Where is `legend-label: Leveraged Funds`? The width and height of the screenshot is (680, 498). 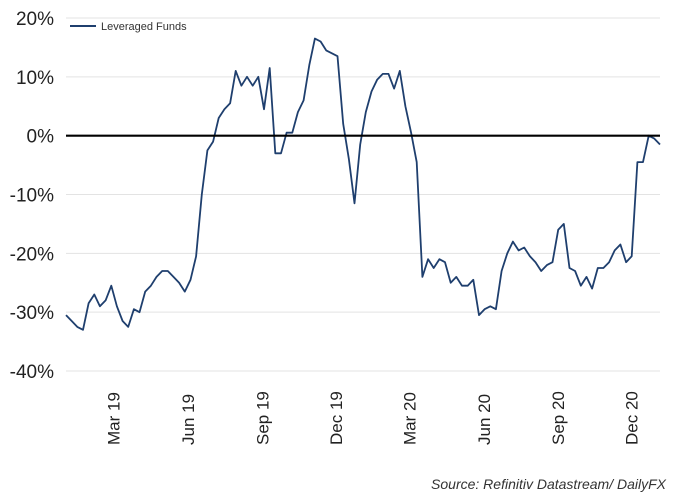 legend-label: Leveraged Funds is located at coordinates (144, 27).